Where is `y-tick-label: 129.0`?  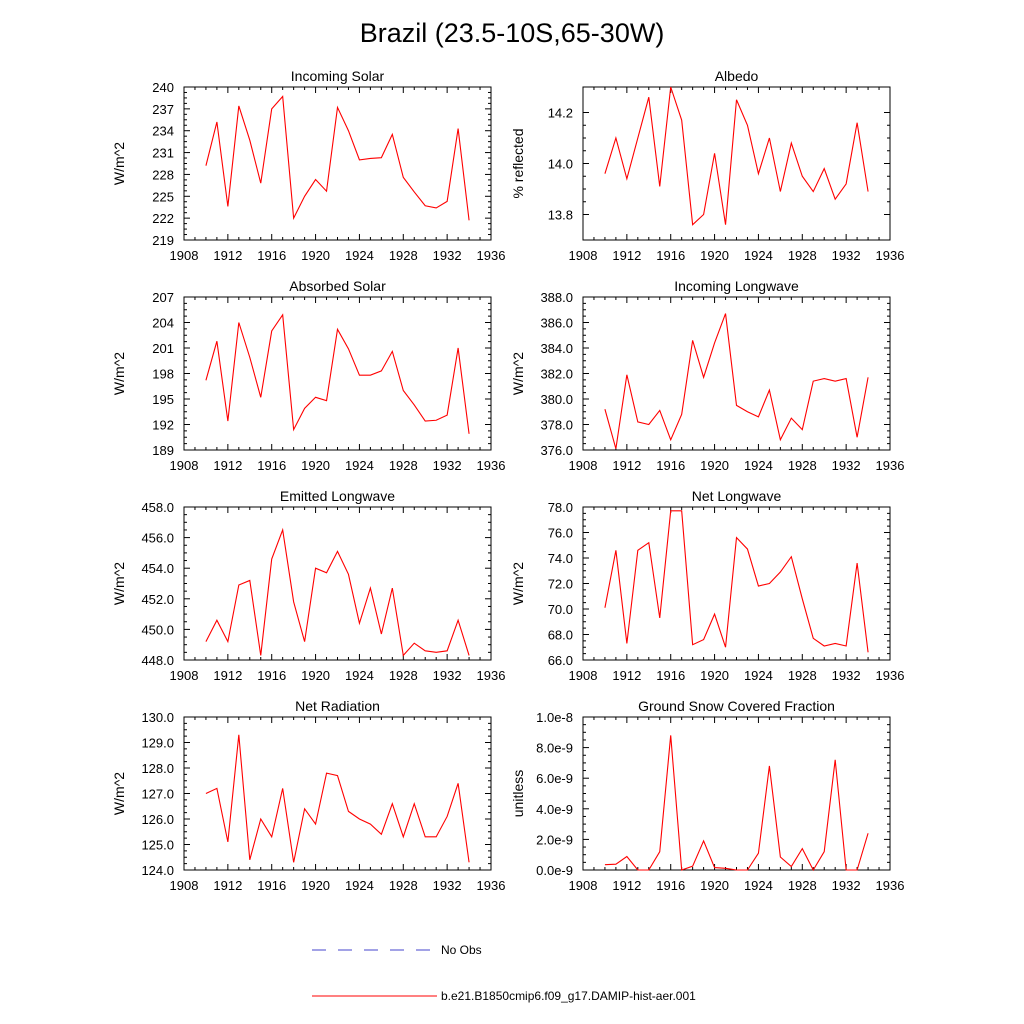 y-tick-label: 129.0 is located at coordinates (157, 743).